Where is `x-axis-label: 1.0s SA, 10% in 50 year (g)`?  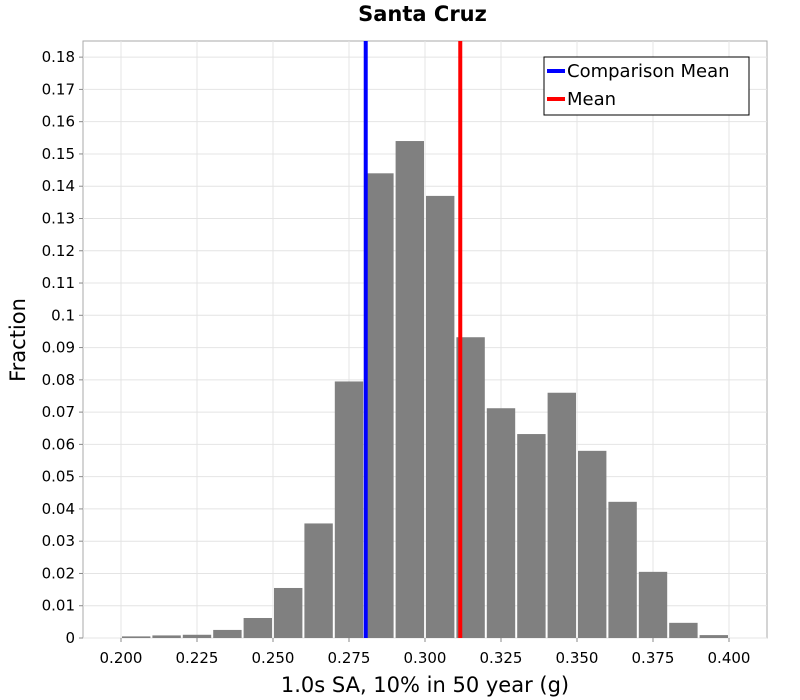 x-axis-label: 1.0s SA, 10% in 50 year (g) is located at coordinates (425, 685).